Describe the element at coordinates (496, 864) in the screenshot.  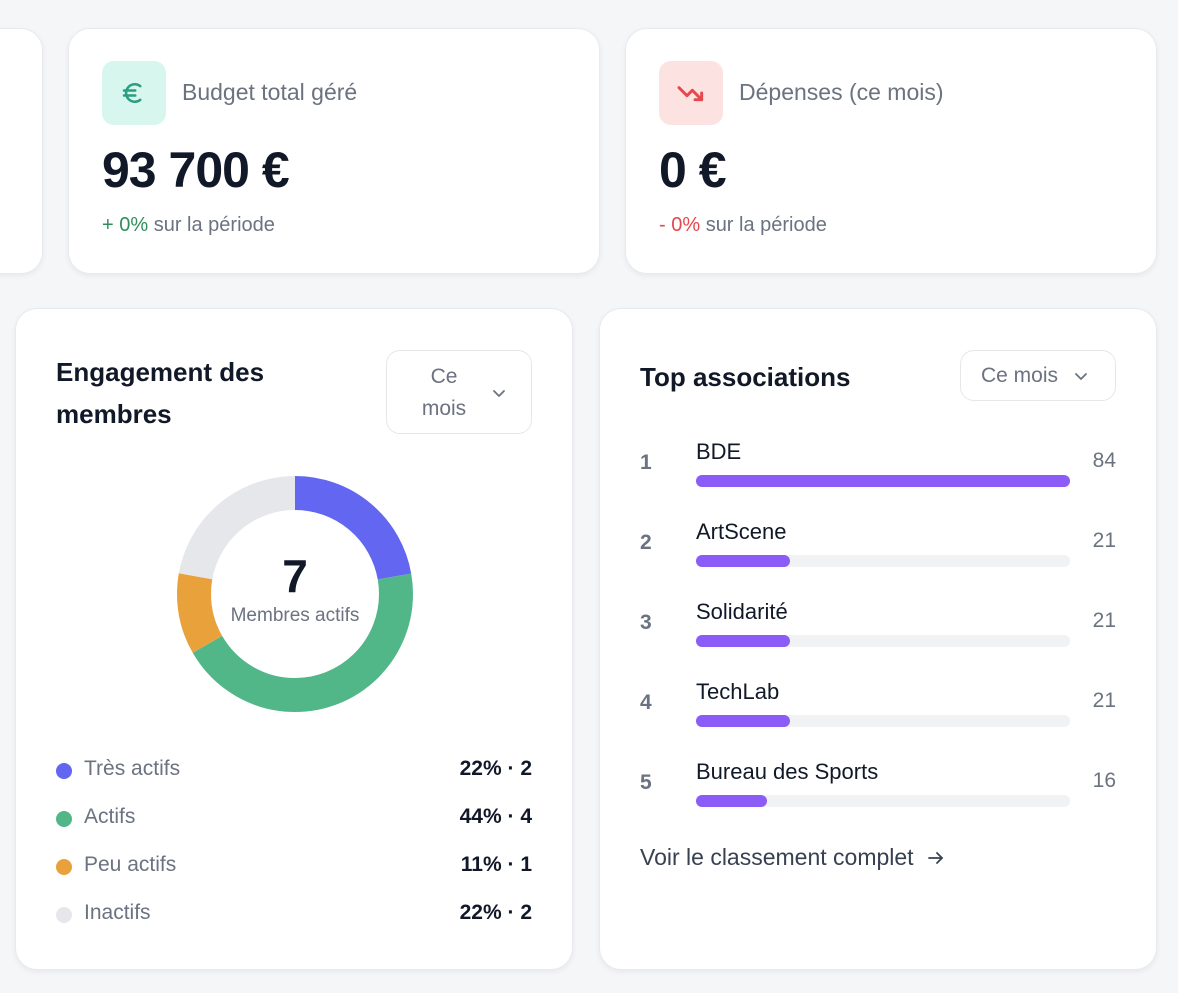
I see `legend-value: 11% · 1` at that location.